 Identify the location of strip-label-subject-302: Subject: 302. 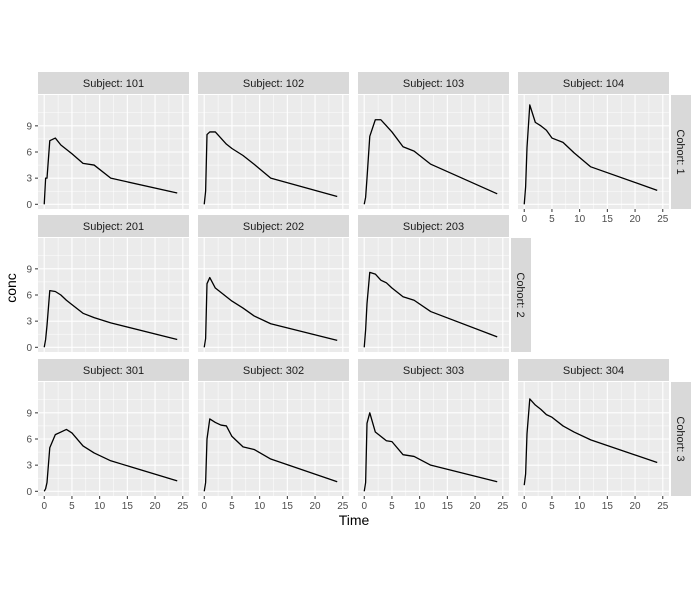
(273, 371).